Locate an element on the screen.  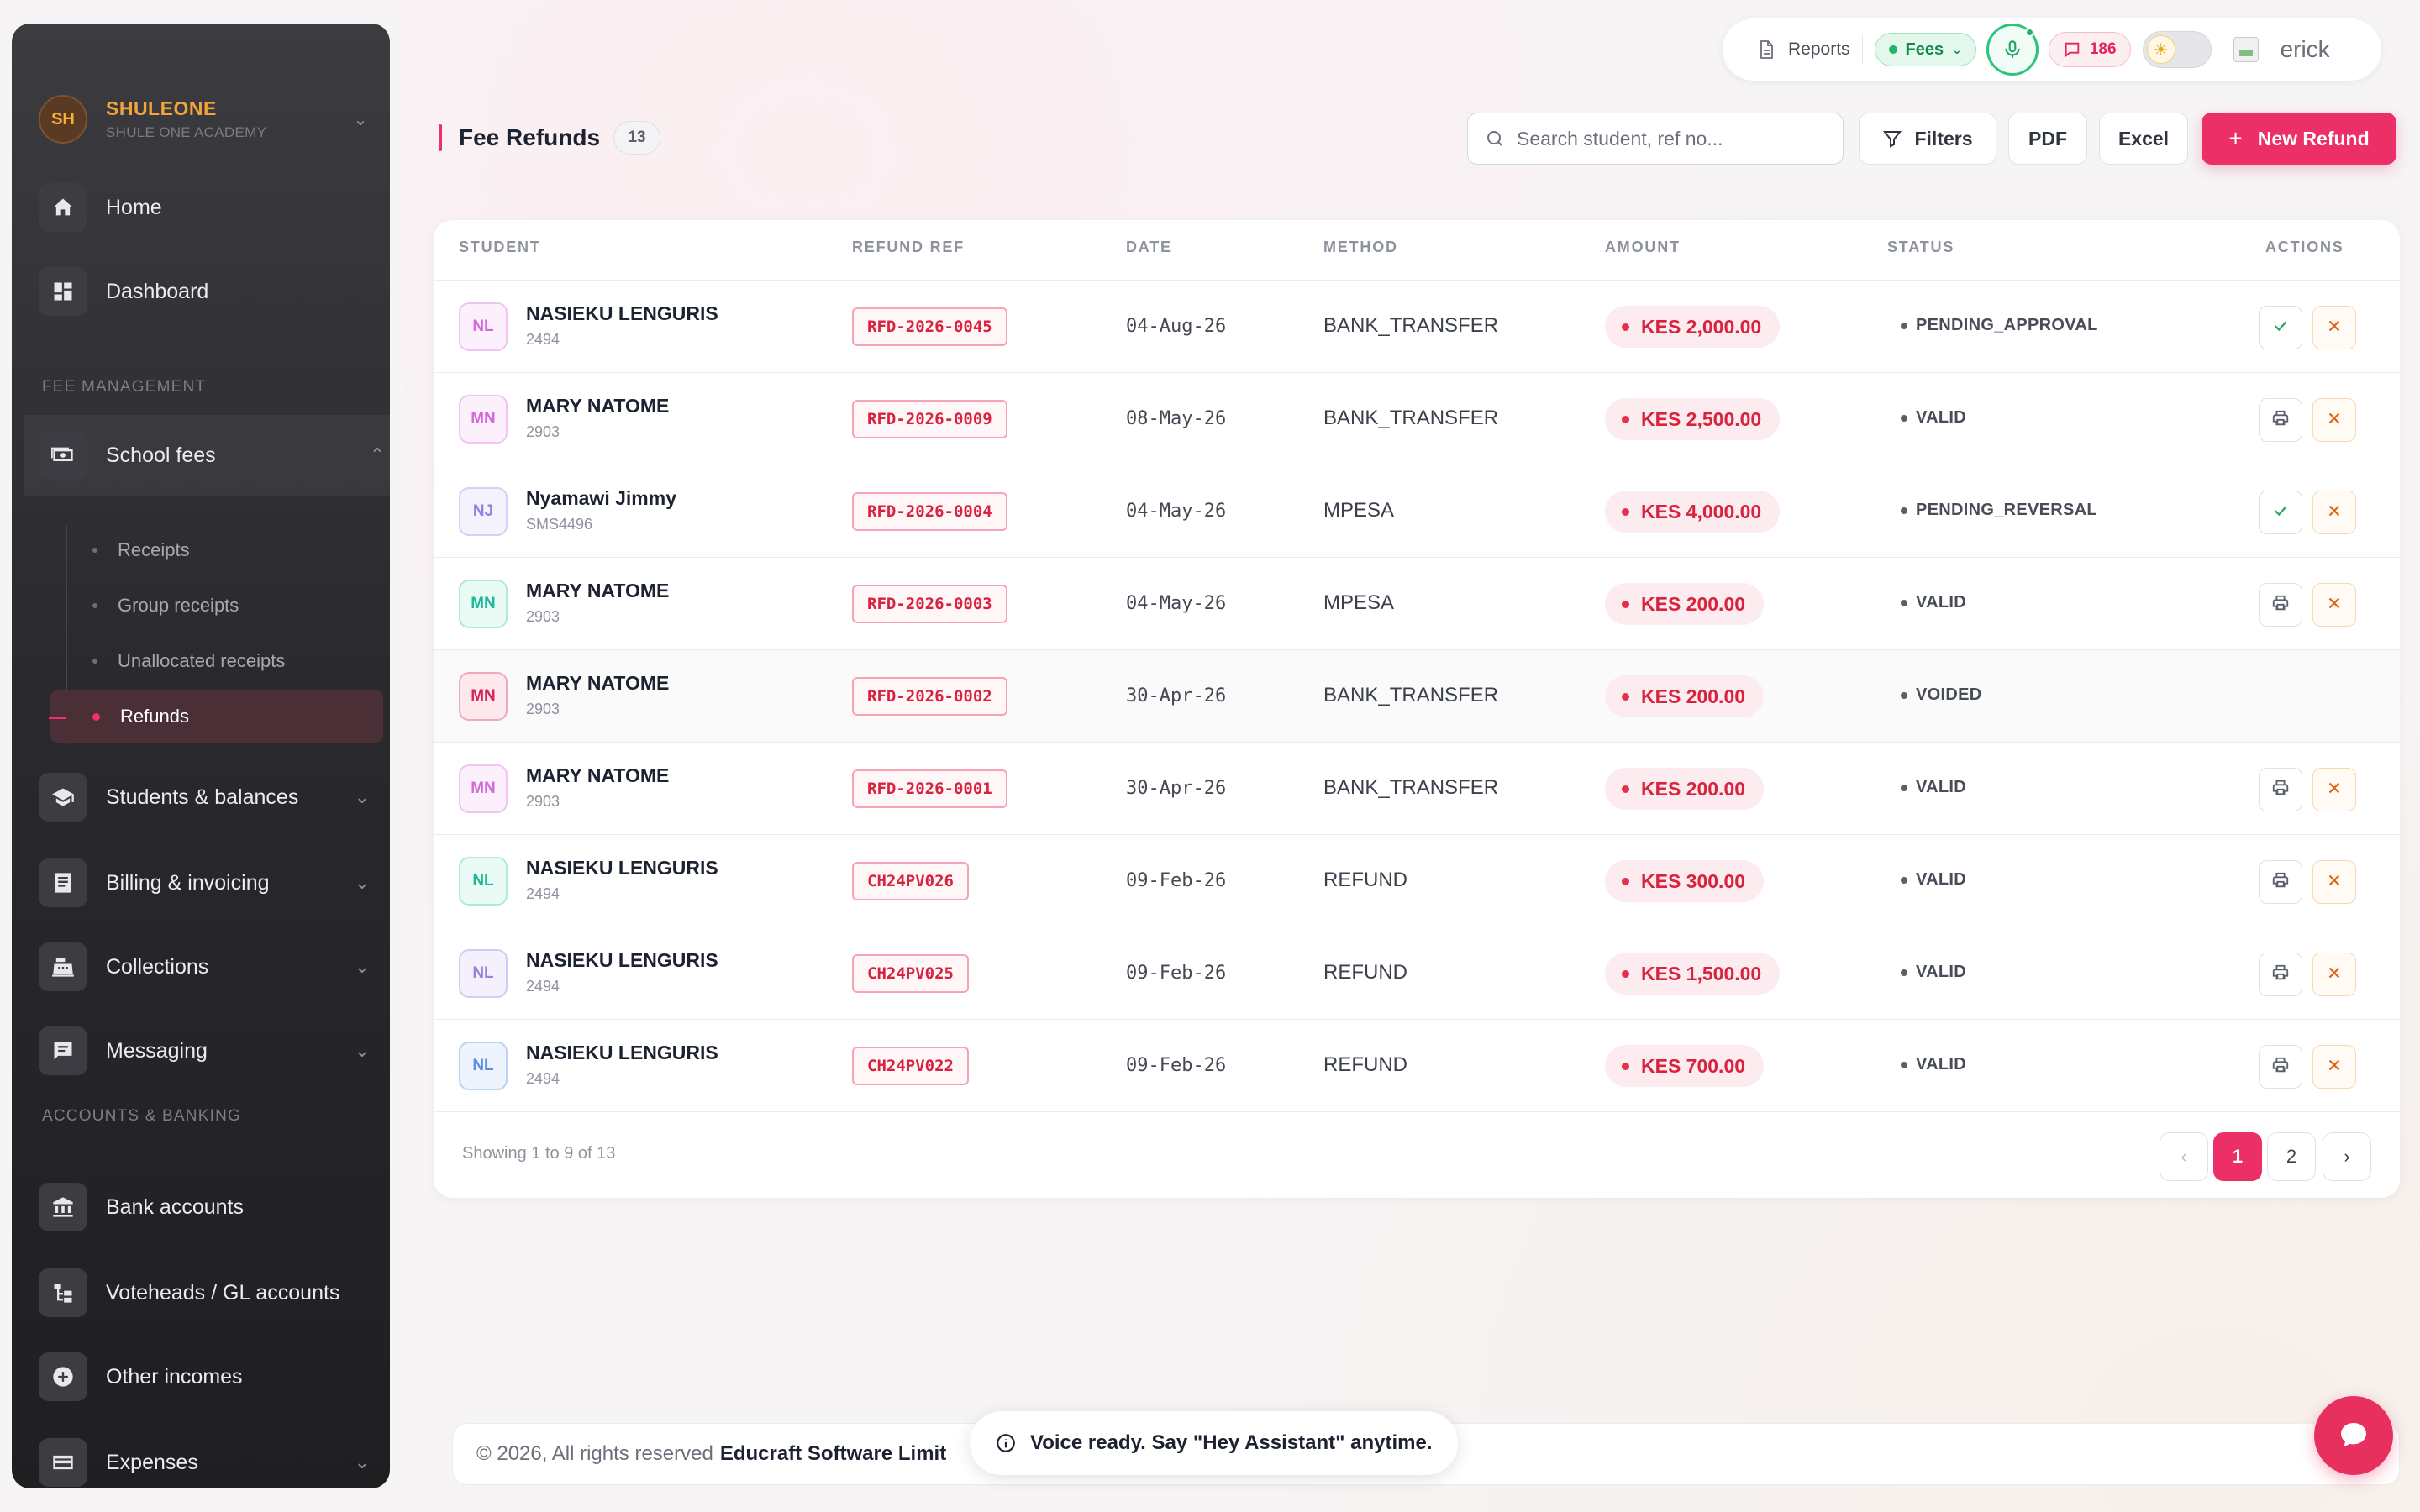
column-header-method: METHOD is located at coordinates (1360, 247).